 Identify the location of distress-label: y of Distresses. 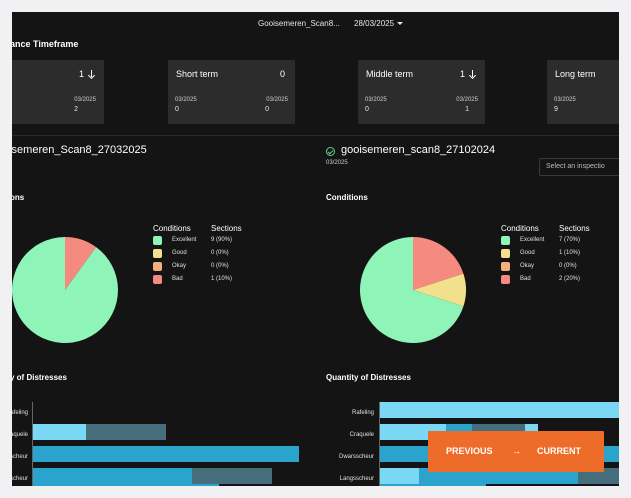
(39, 377).